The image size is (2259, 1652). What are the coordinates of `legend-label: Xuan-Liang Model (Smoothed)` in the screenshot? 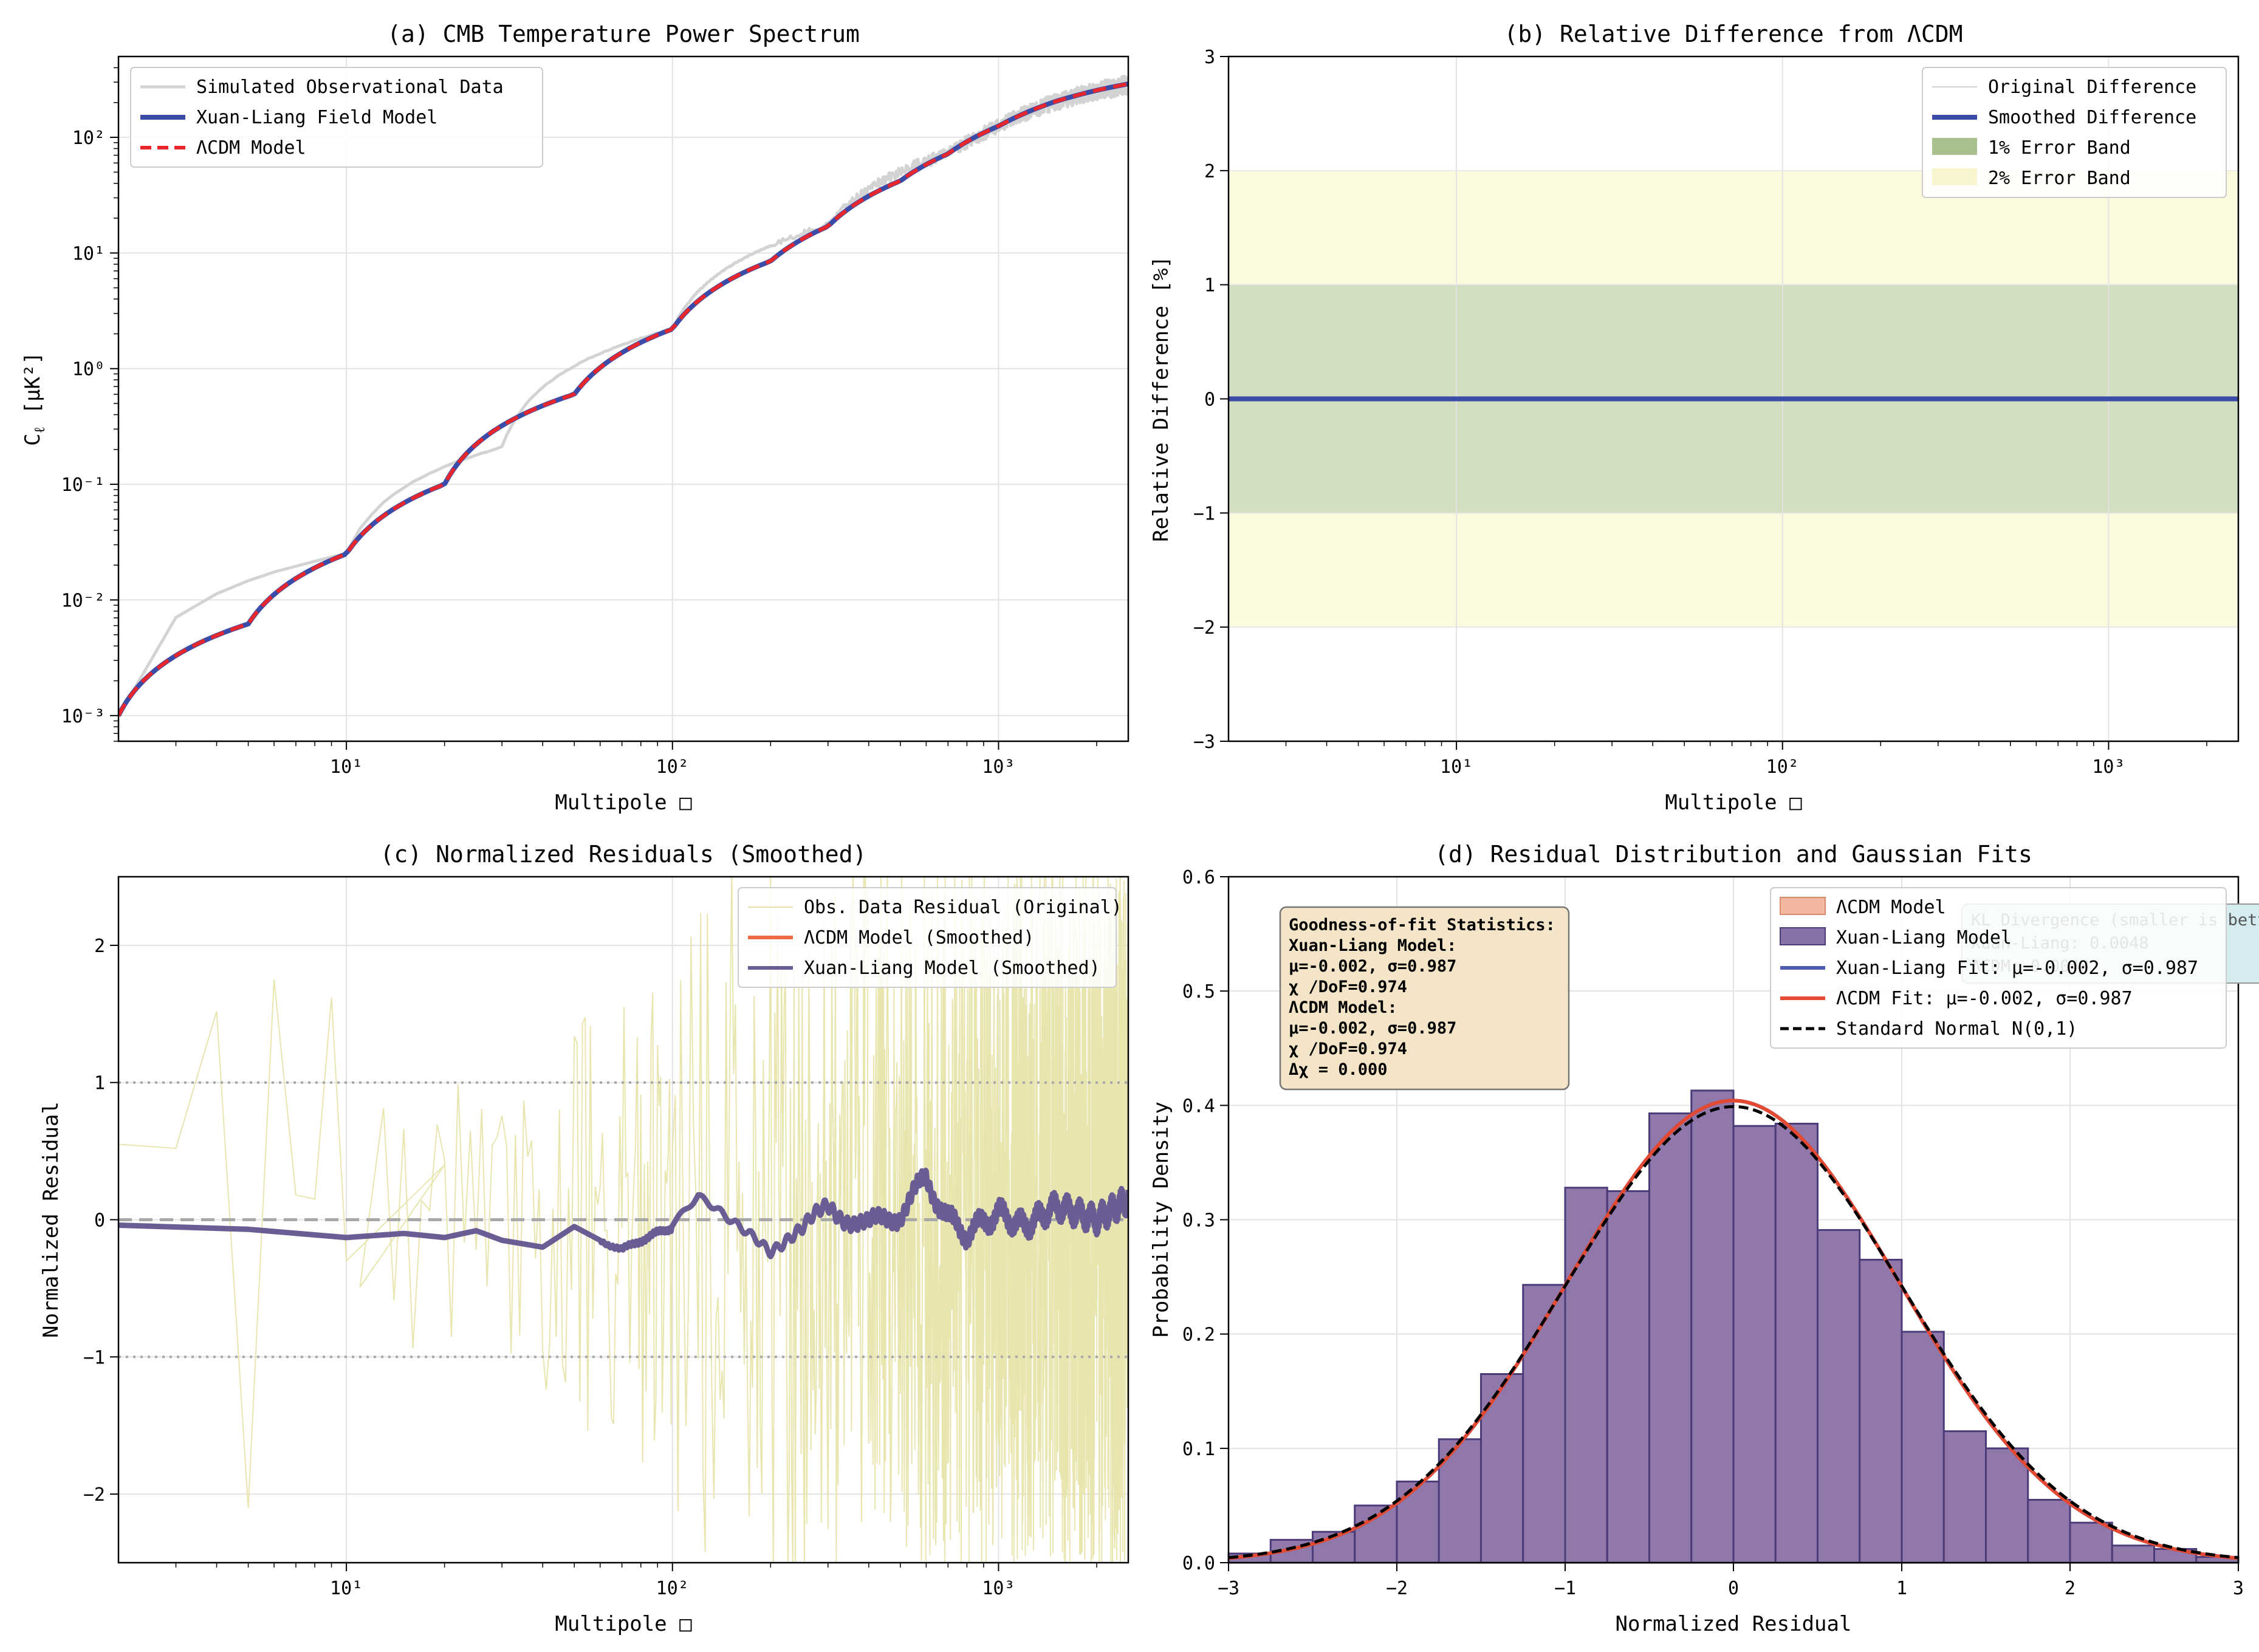 It's located at (952, 968).